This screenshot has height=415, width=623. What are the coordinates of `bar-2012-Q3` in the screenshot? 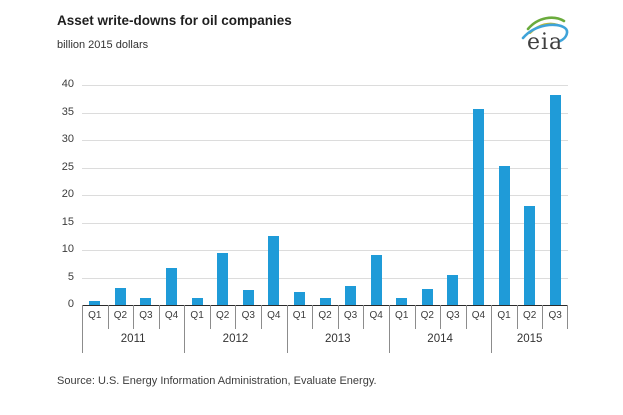 It's located at (248, 297).